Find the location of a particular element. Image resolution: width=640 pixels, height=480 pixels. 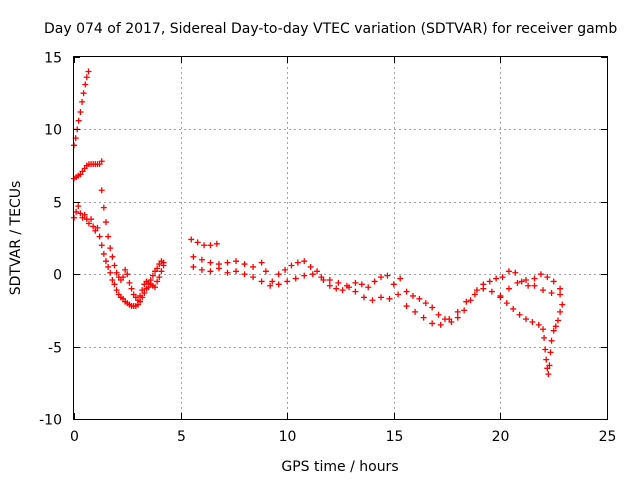

y-tick-label: -5 is located at coordinates (55, 349).